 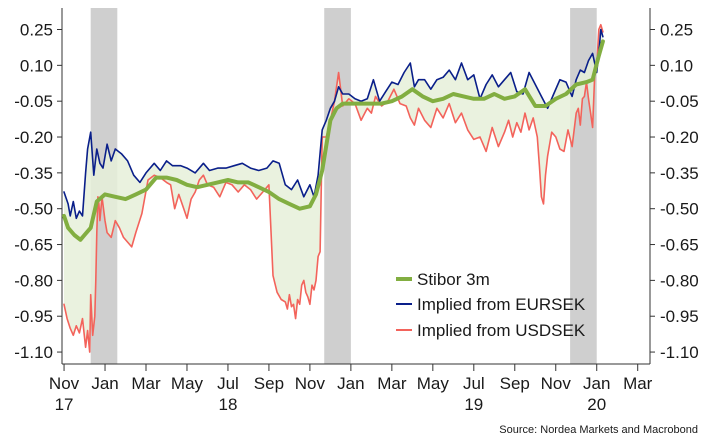 What do you see at coordinates (33, 280) in the screenshot?
I see `y-tick-label-left: -0.80` at bounding box center [33, 280].